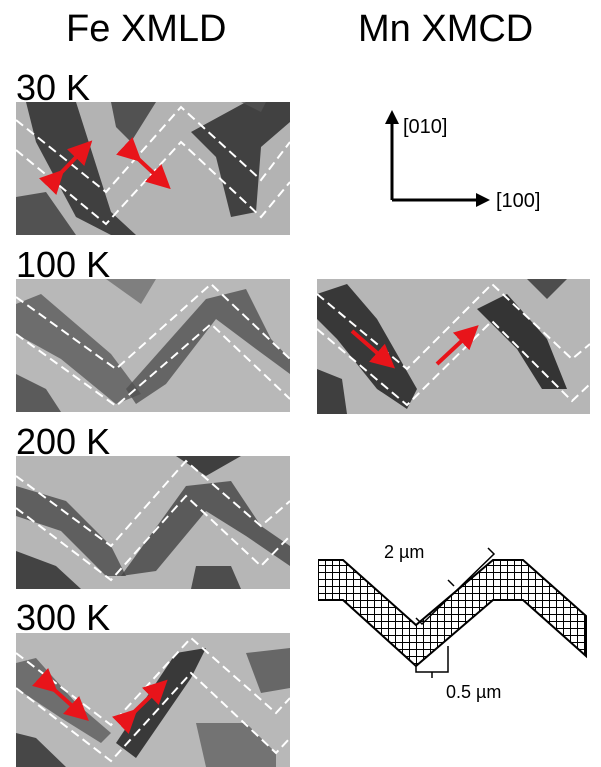 The width and height of the screenshot is (601, 767). What do you see at coordinates (404, 552) in the screenshot?
I see `length-label: 2 µm` at bounding box center [404, 552].